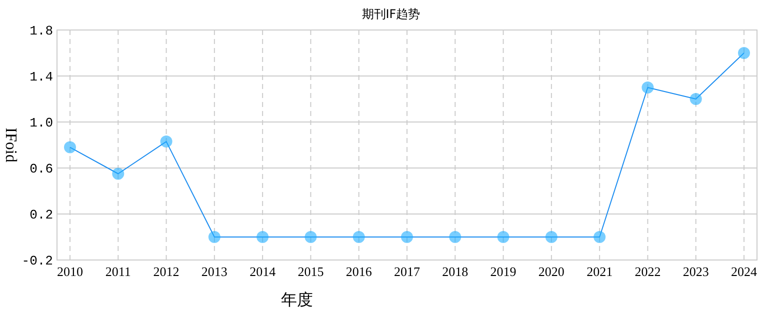 This screenshot has height=330, width=782. What do you see at coordinates (455, 271) in the screenshot?
I see `x-tick-label: 2018` at bounding box center [455, 271].